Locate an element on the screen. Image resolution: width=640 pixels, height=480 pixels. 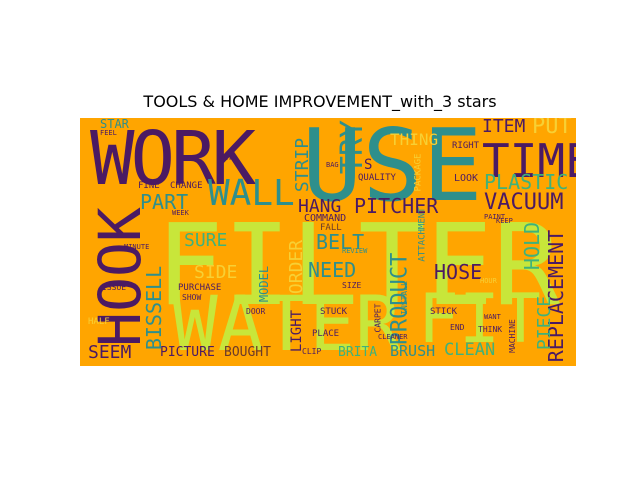
cloud-word: WALL is located at coordinates (251, 193).